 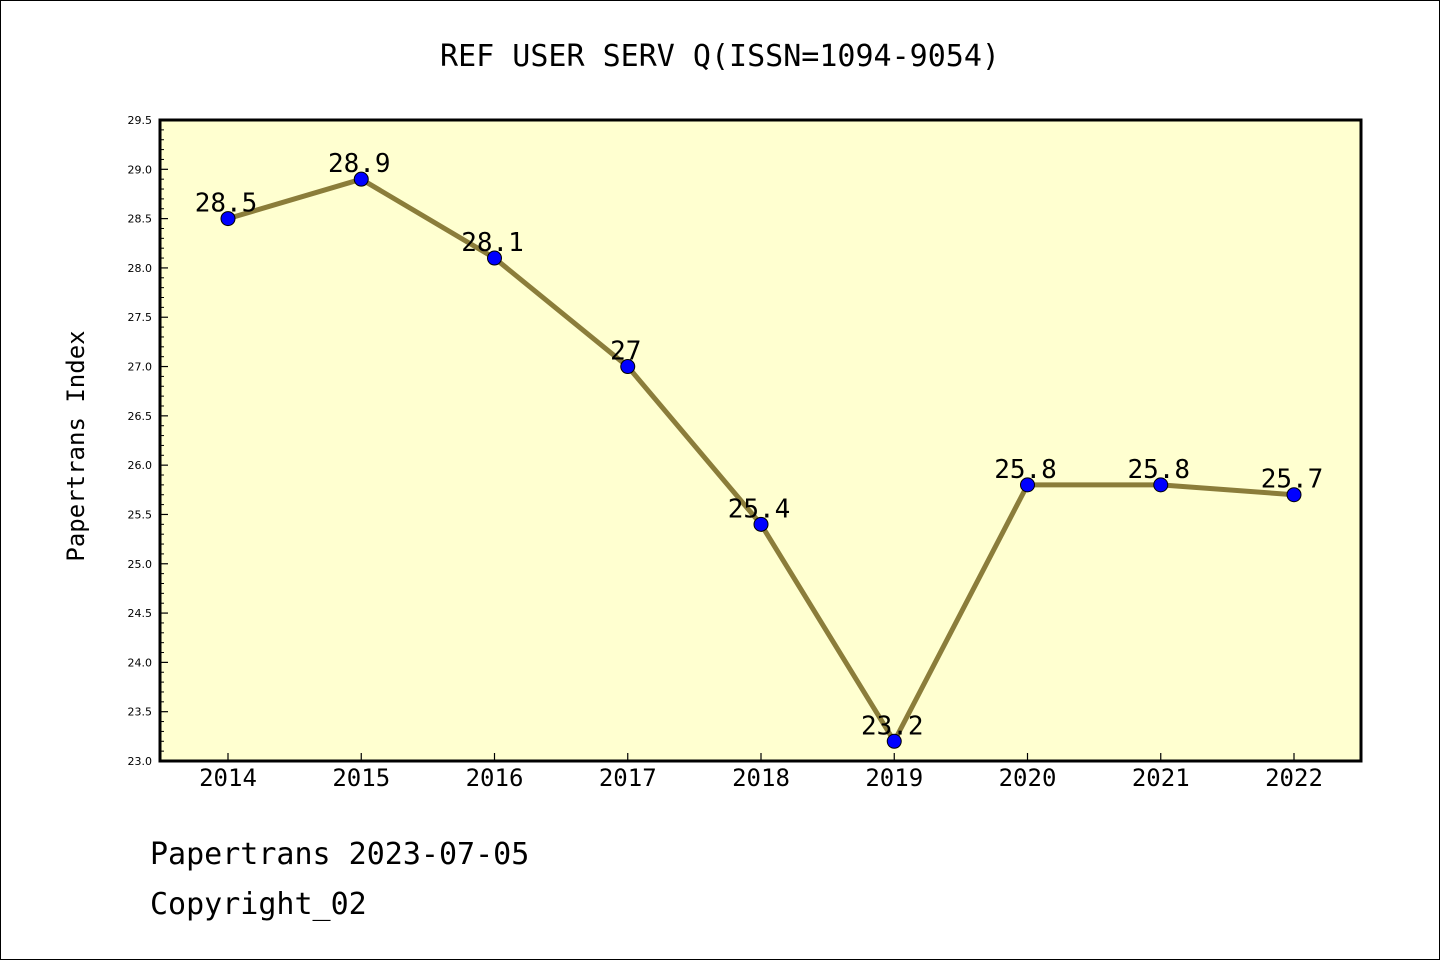 What do you see at coordinates (140, 120) in the screenshot?
I see `y-tick-label: 29.5` at bounding box center [140, 120].